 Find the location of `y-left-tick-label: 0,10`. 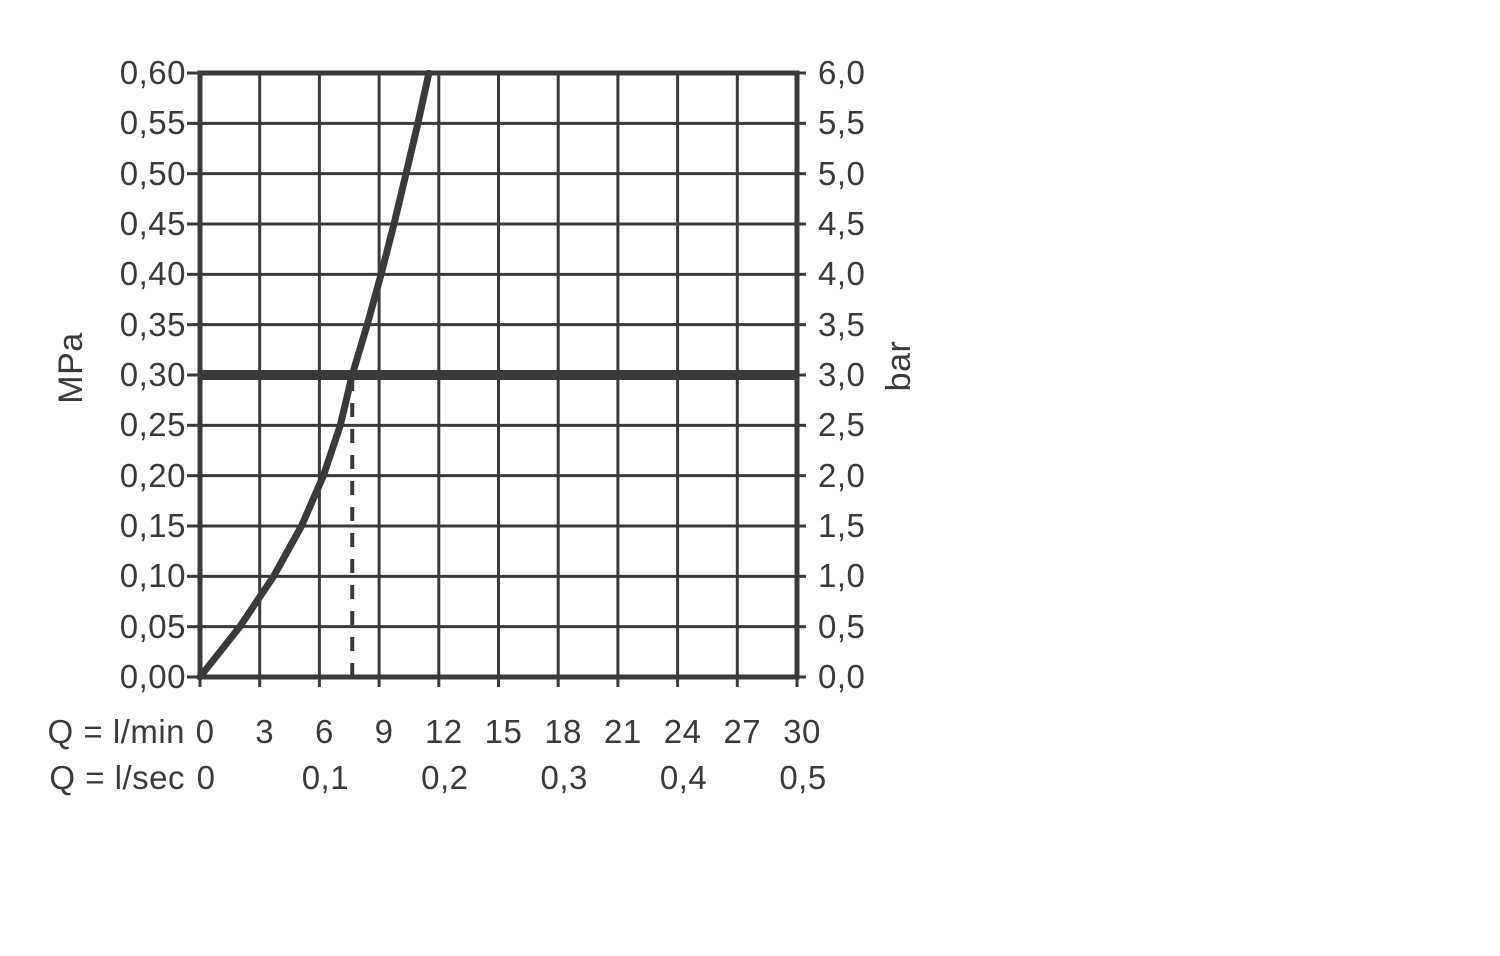

y-left-tick-label: 0,10 is located at coordinates (152, 576).